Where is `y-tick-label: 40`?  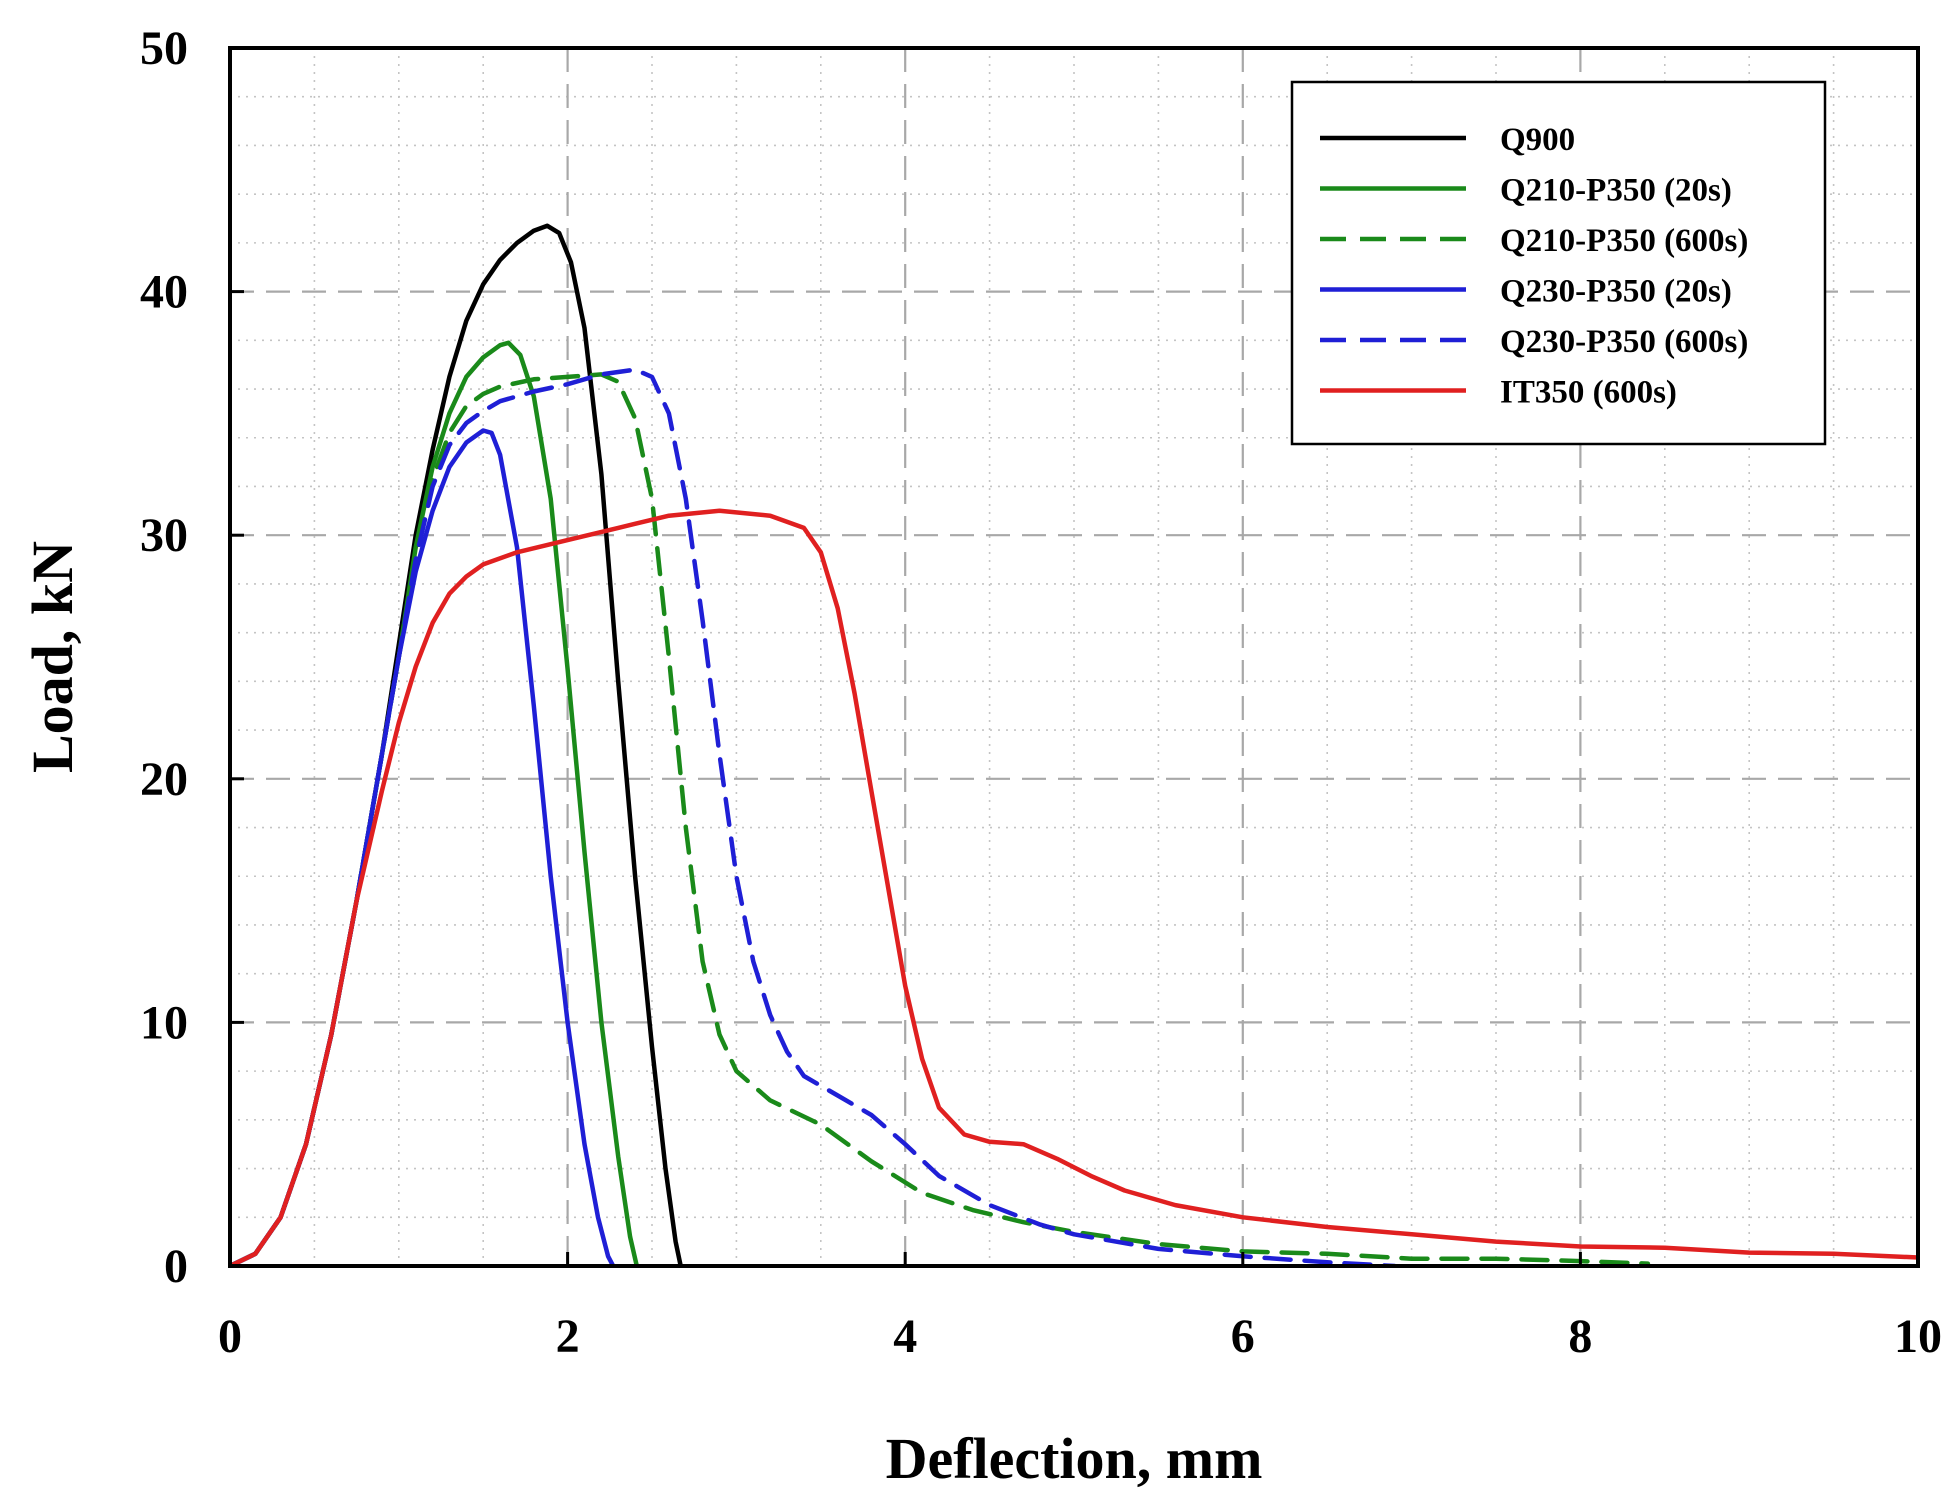
y-tick-label: 40 is located at coordinates (164, 292).